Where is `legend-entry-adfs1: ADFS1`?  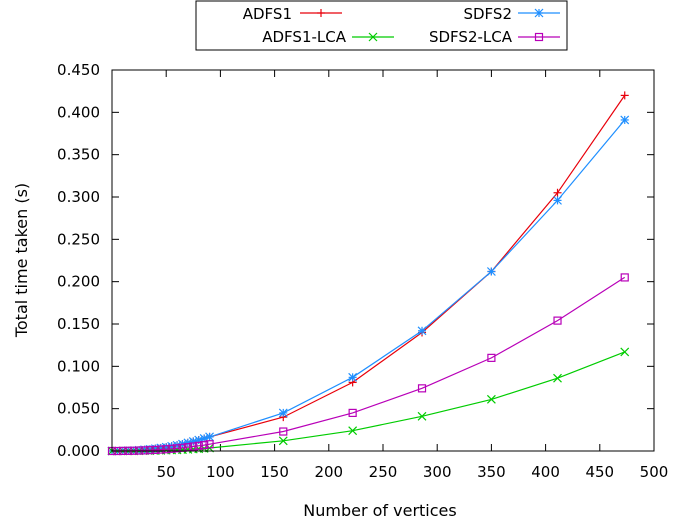 legend-entry-adfs1: ADFS1 is located at coordinates (292, 14).